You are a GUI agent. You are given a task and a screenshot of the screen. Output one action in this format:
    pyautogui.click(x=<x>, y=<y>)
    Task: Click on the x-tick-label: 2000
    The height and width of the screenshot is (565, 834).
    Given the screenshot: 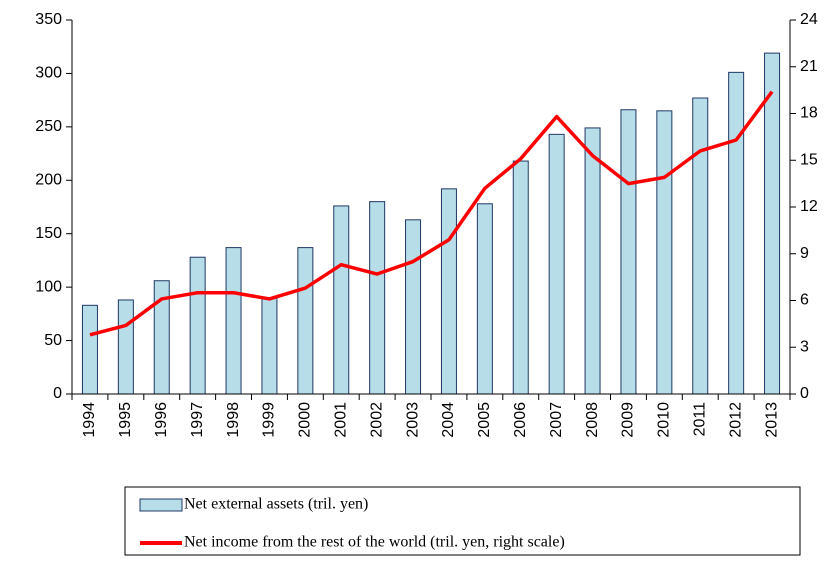 What is the action you would take?
    pyautogui.click(x=305, y=420)
    